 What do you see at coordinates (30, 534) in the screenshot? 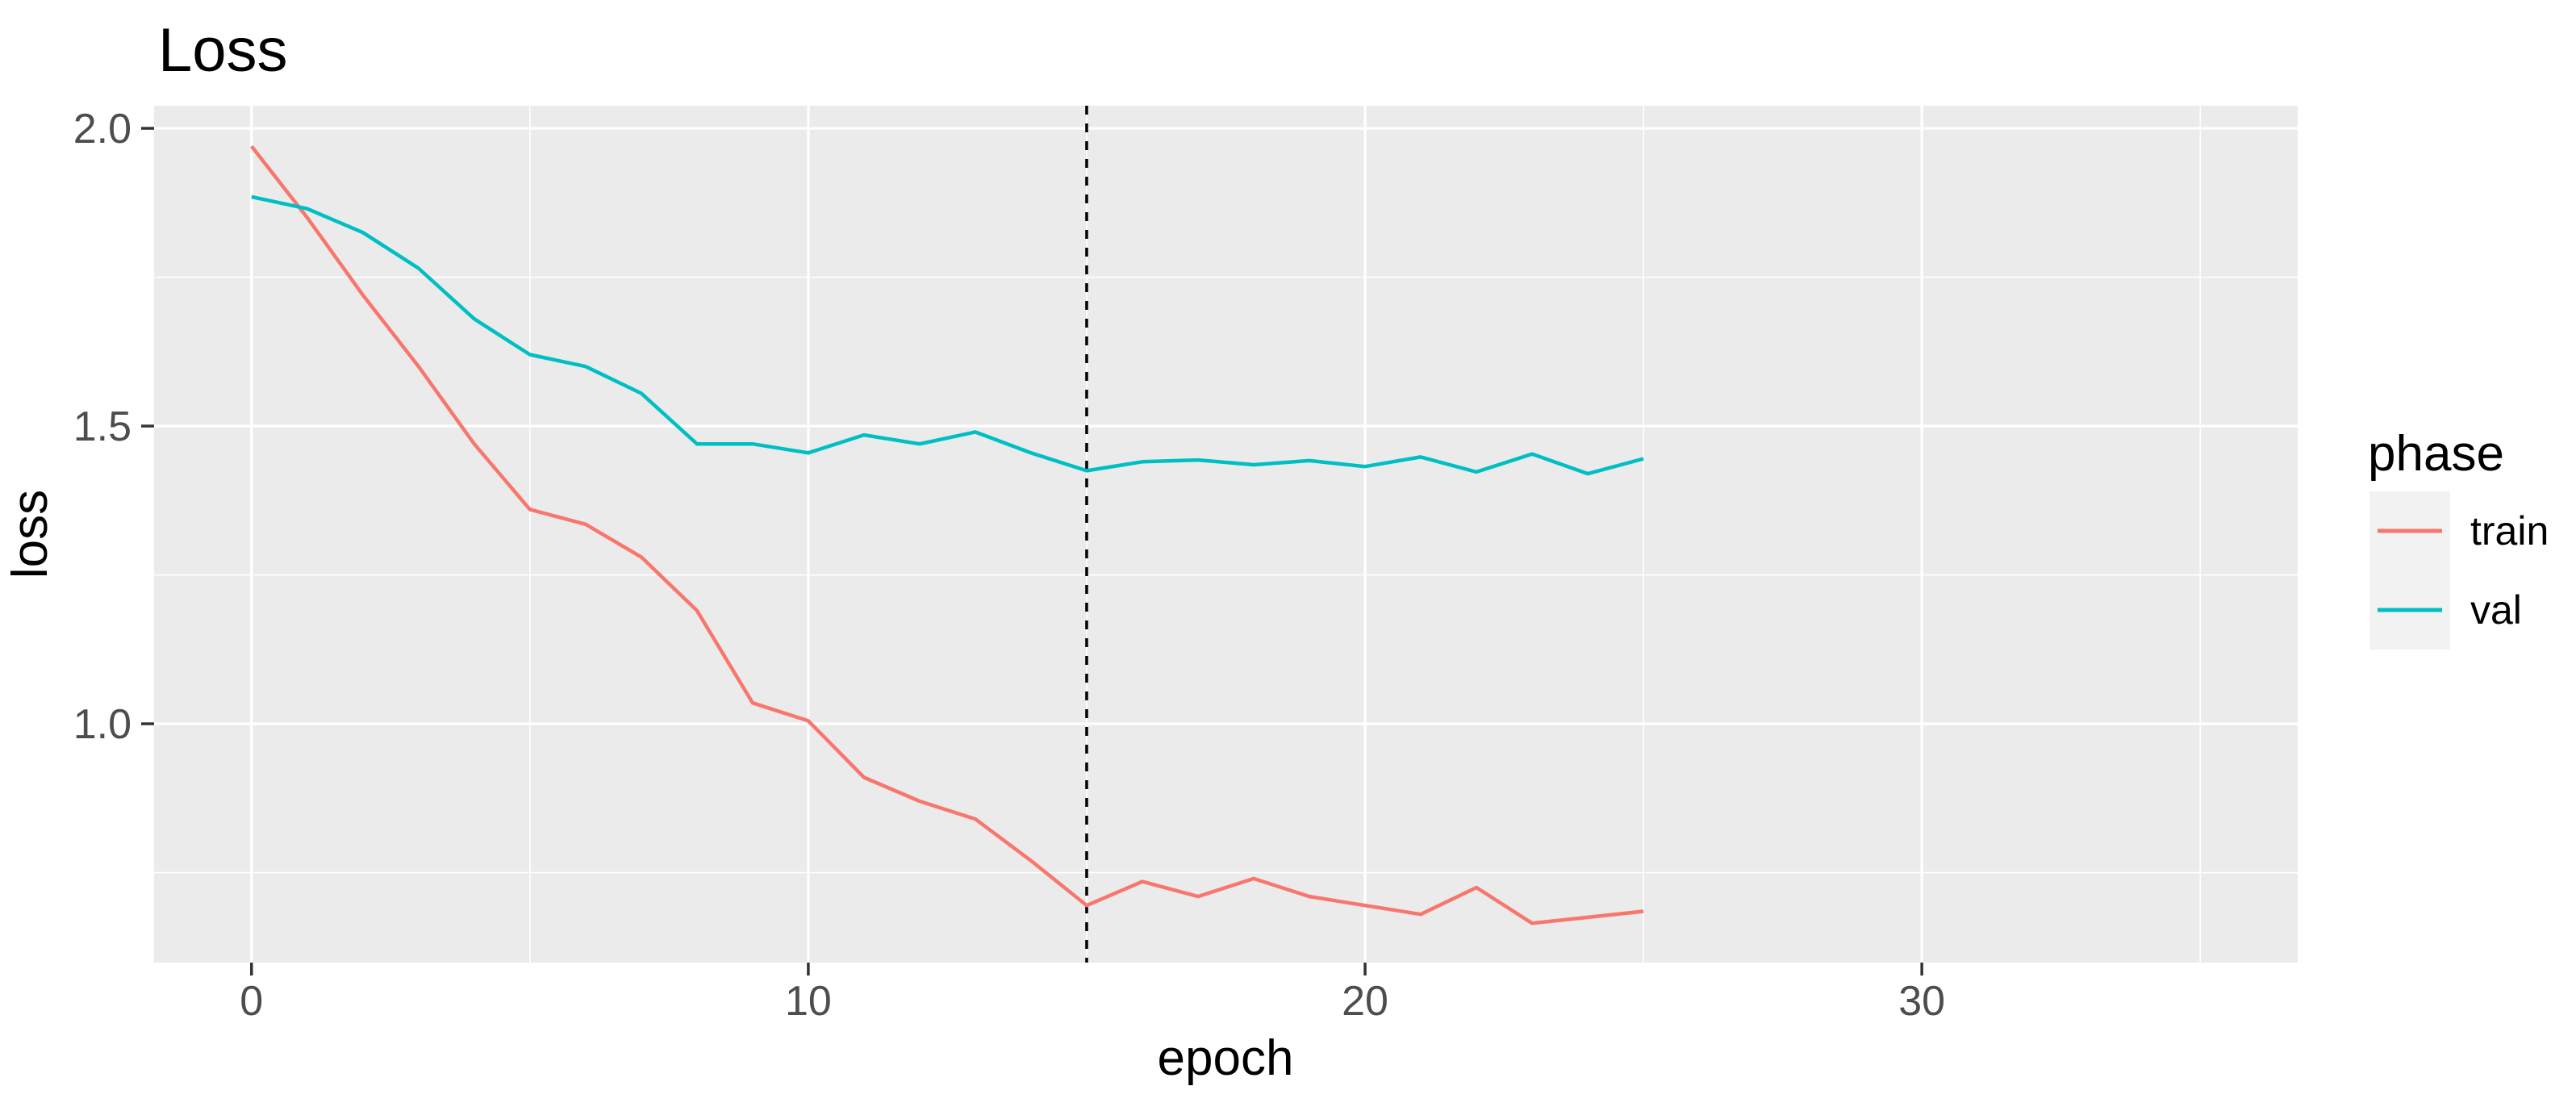
I see `y-axis-title: loss` at bounding box center [30, 534].